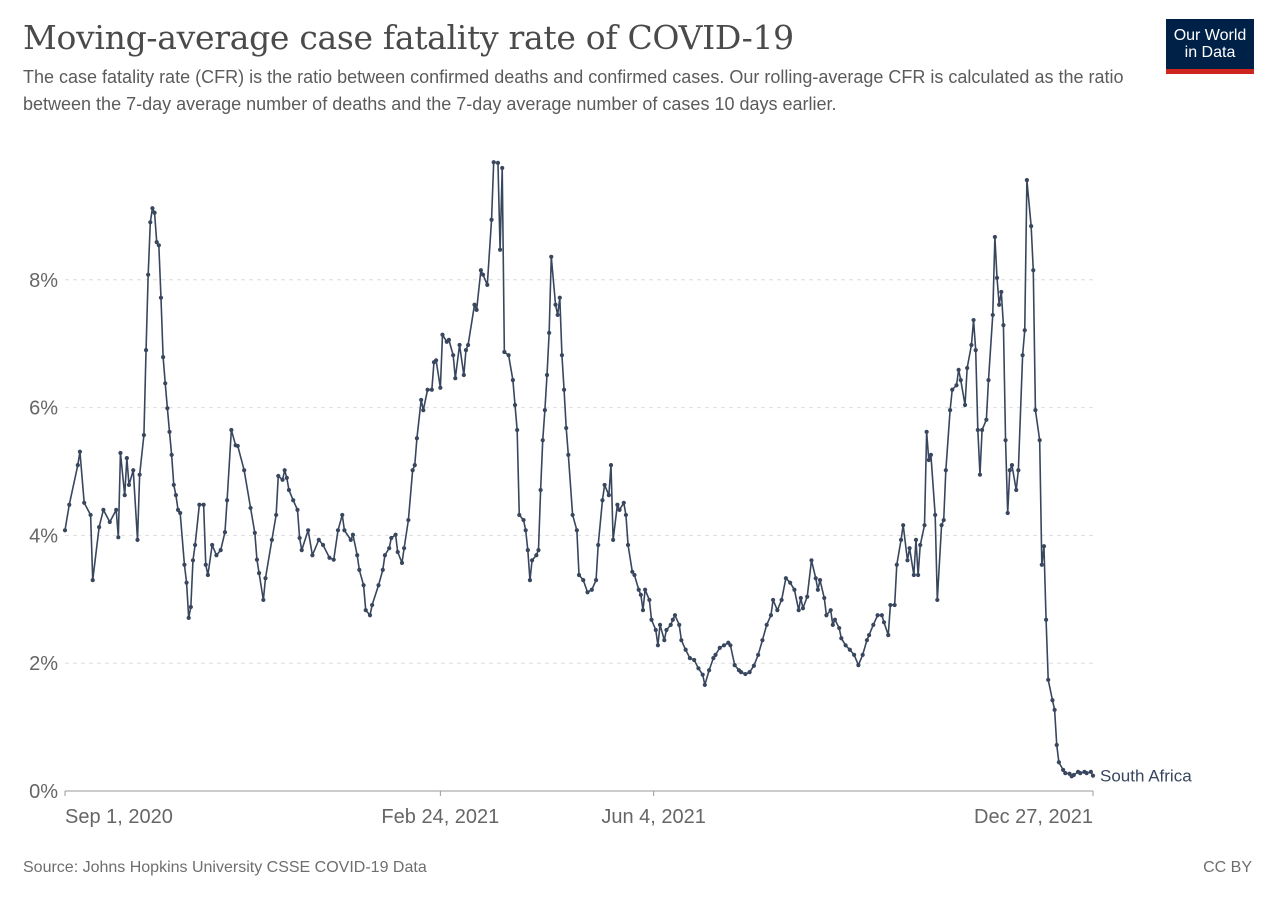  Describe the element at coordinates (440, 817) in the screenshot. I see `x-tick-label: Feb 24, 2021` at that location.